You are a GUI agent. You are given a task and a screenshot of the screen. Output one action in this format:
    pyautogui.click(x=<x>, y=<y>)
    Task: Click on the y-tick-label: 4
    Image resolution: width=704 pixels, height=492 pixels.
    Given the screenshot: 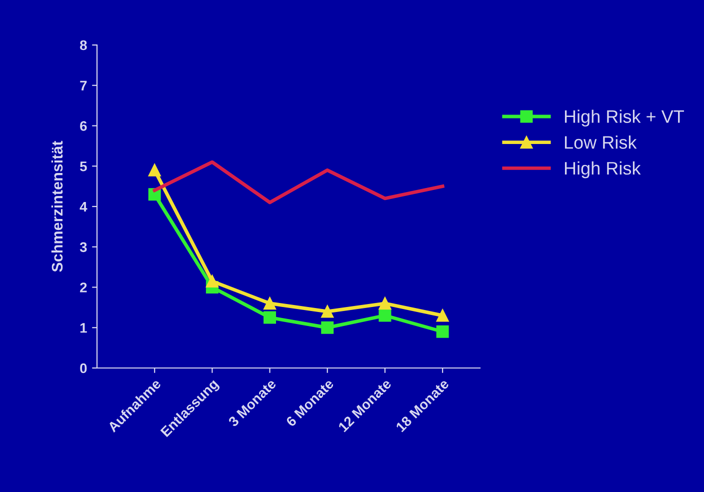 What is the action you would take?
    pyautogui.click(x=84, y=207)
    